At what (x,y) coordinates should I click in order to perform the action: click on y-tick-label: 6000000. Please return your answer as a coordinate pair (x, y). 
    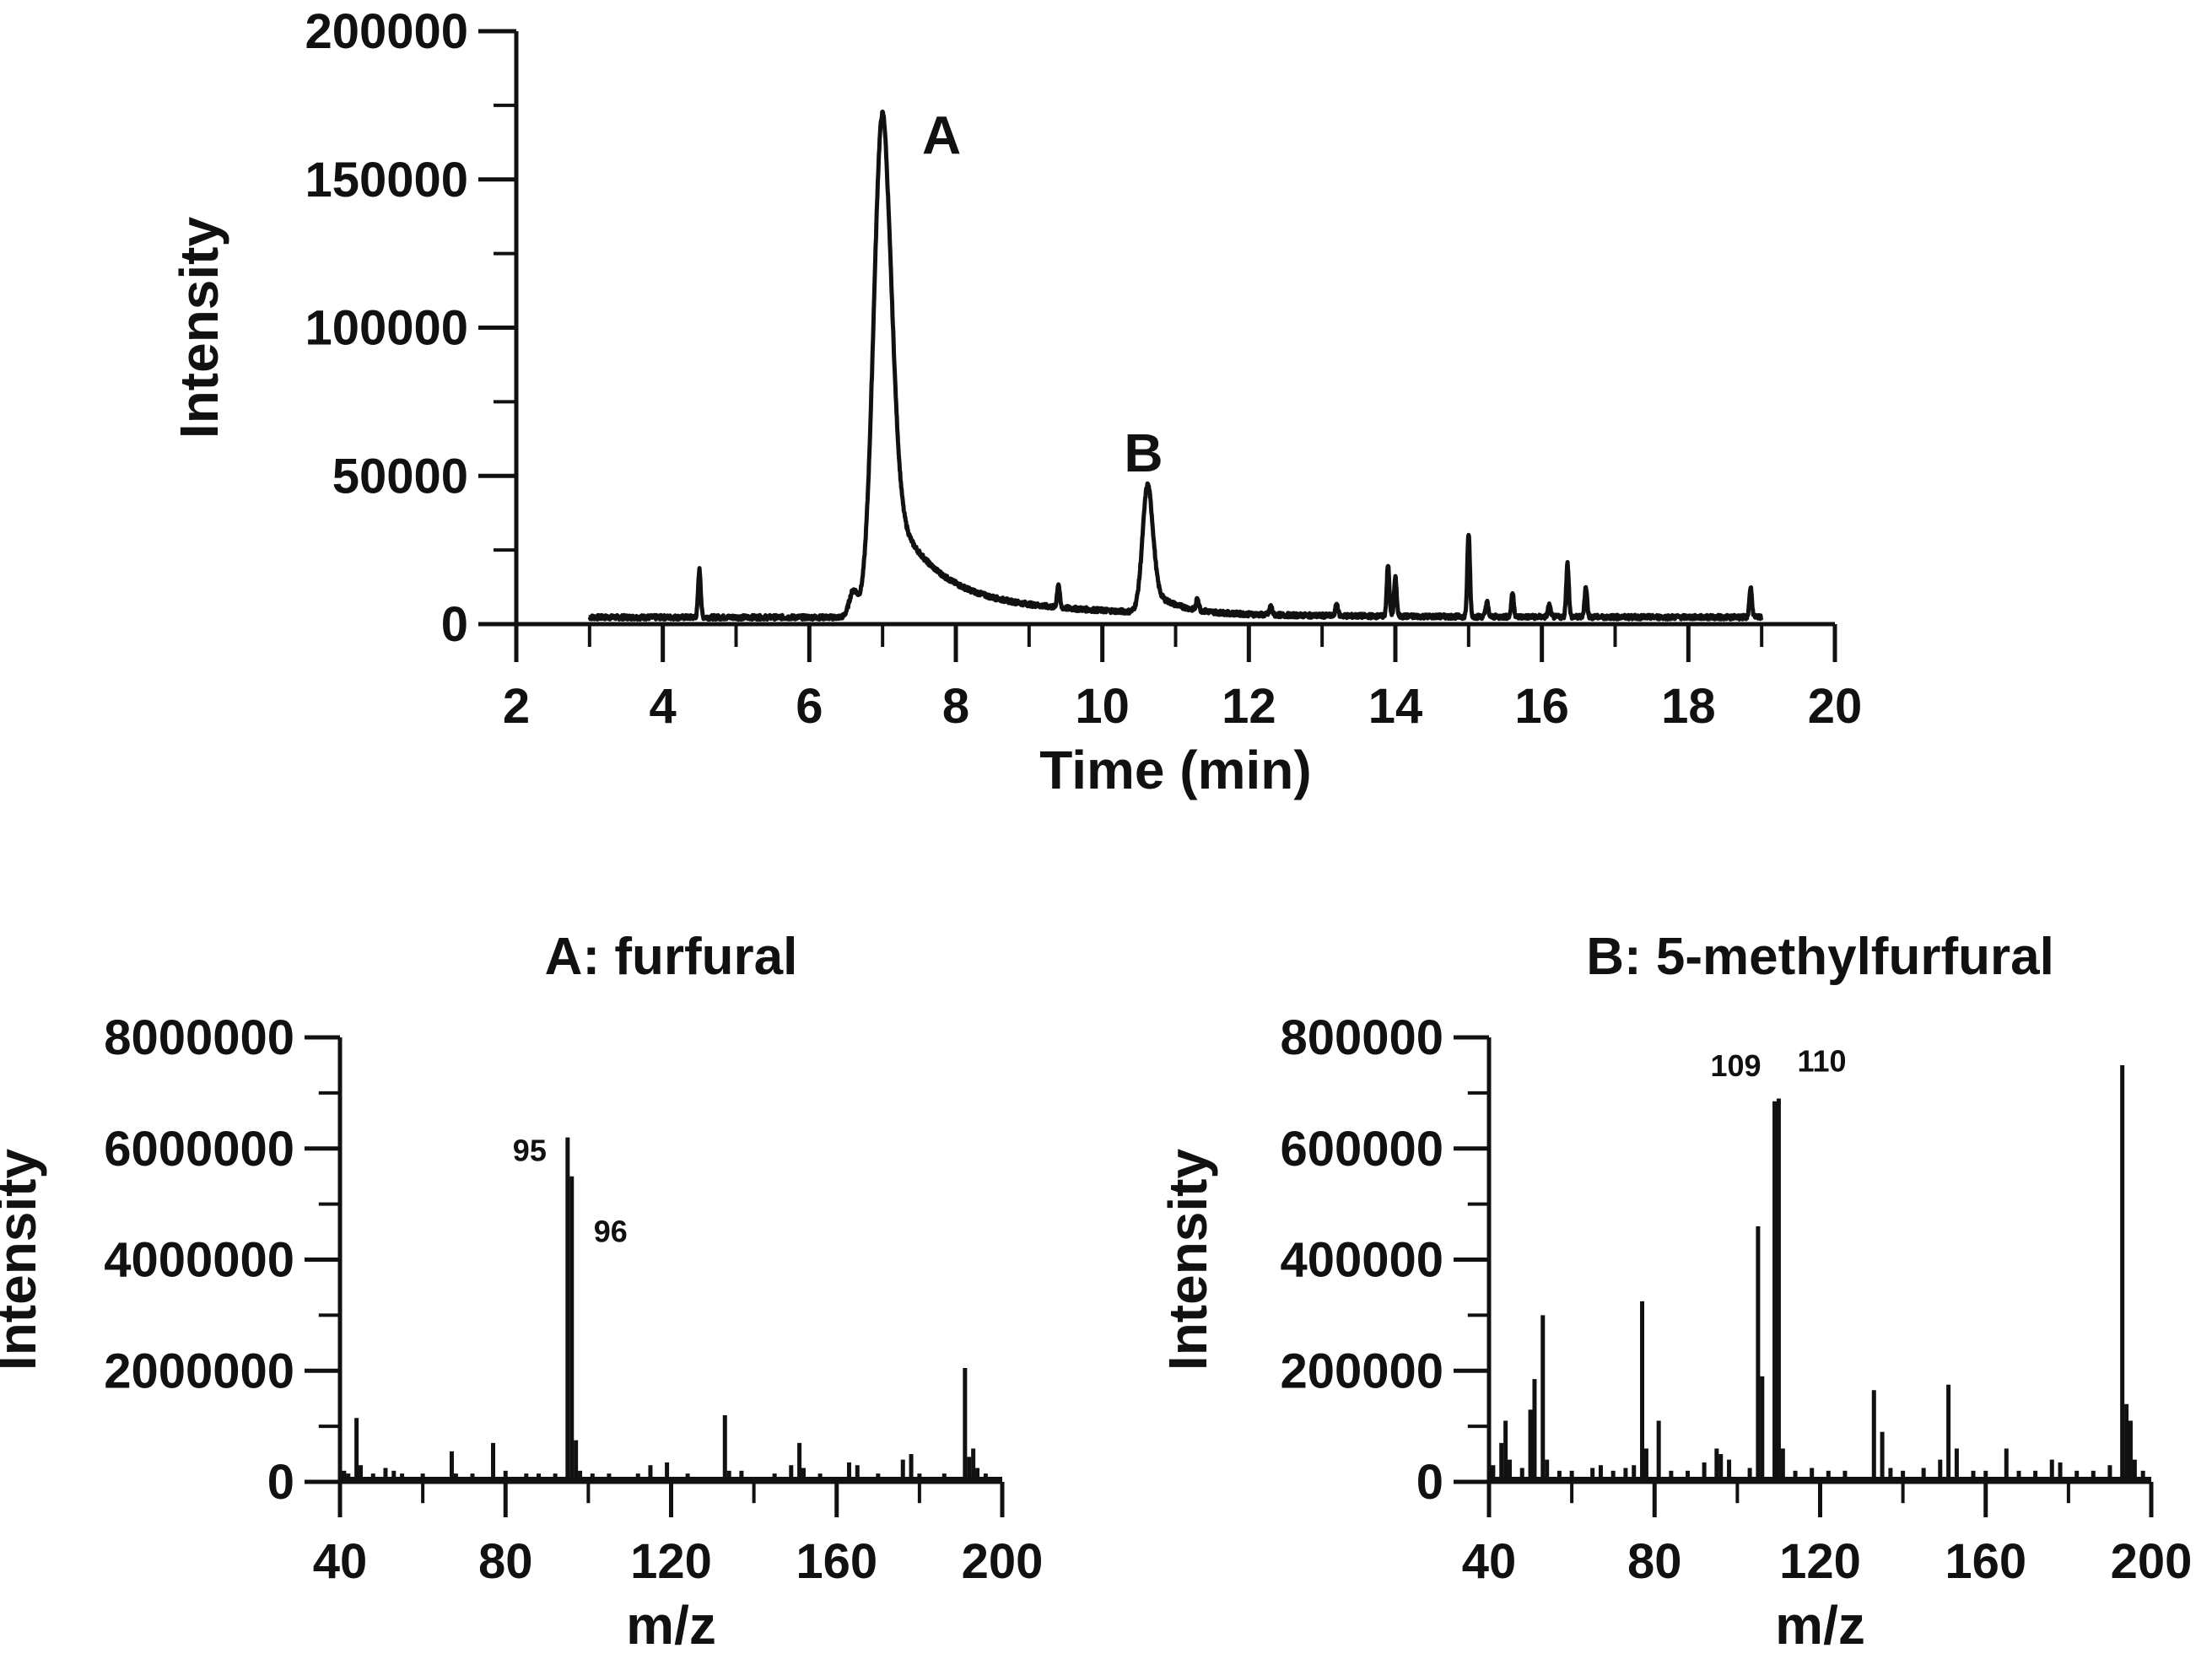
    Looking at the image, I should click on (199, 1149).